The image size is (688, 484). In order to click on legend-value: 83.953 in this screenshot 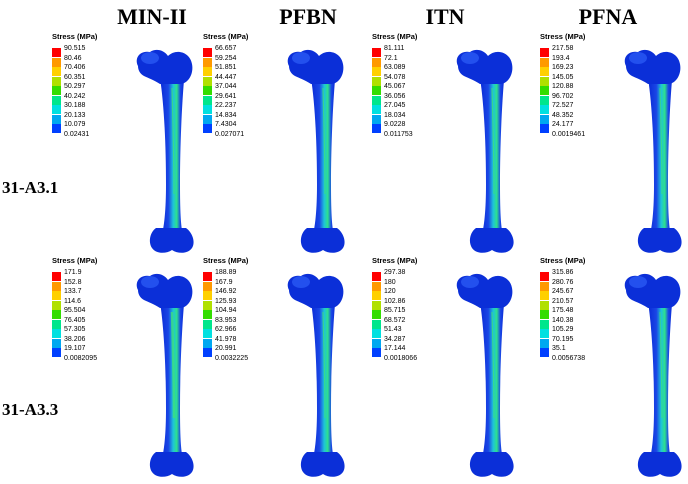, I will do `click(226, 320)`.